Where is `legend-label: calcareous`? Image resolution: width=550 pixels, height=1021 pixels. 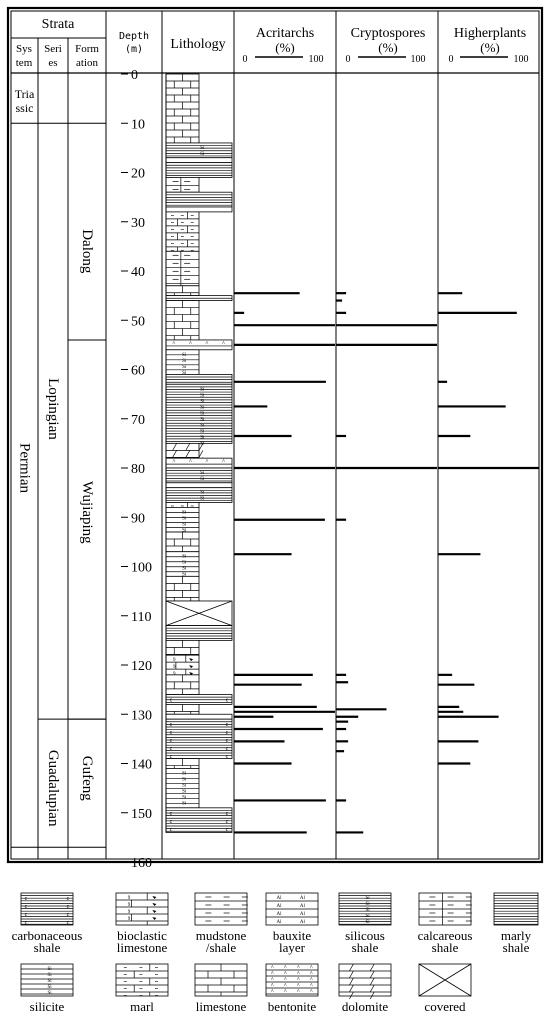
legend-label: calcareous is located at coordinates (445, 935).